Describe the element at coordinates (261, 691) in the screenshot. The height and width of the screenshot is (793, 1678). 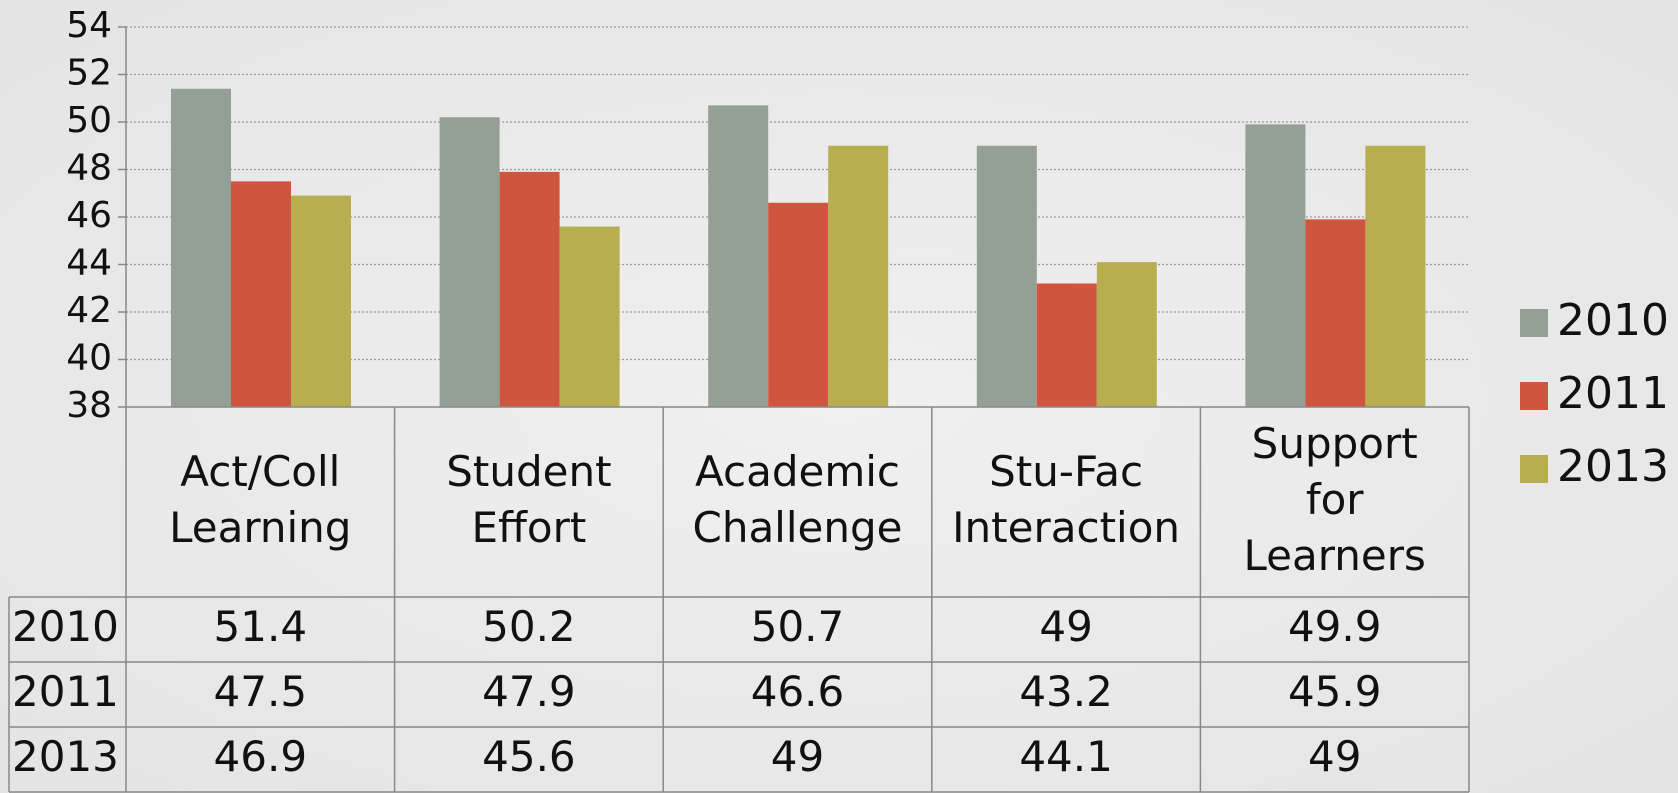
I see `cell-value: 47.5` at that location.